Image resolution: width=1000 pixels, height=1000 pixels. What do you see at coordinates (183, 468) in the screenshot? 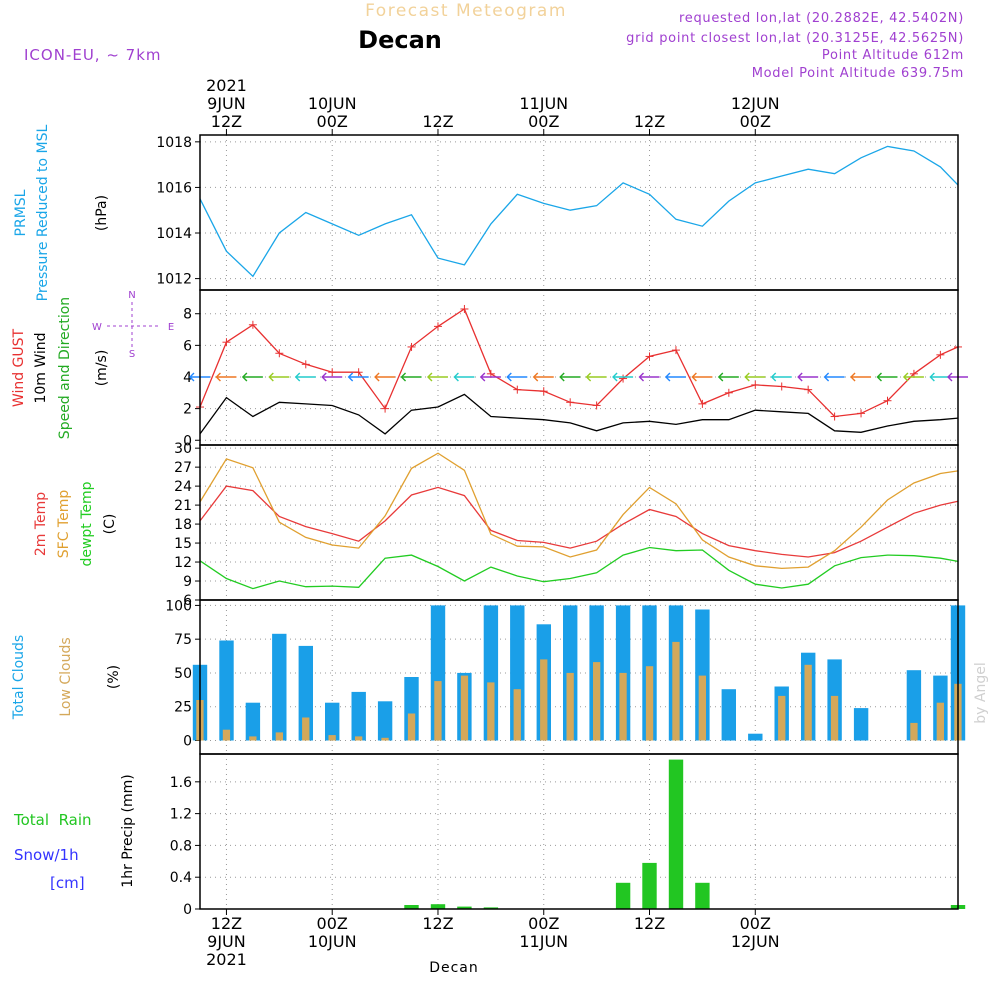
I see `y-tick-label: 27` at bounding box center [183, 468].